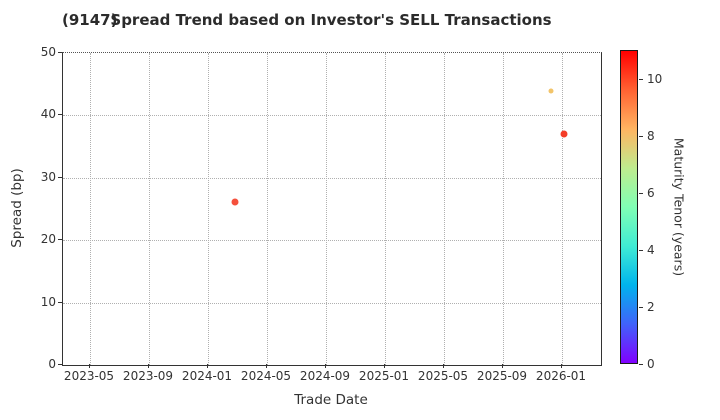 This screenshot has height=420, width=720. I want to click on ticker-code: (9147), so click(90, 20).